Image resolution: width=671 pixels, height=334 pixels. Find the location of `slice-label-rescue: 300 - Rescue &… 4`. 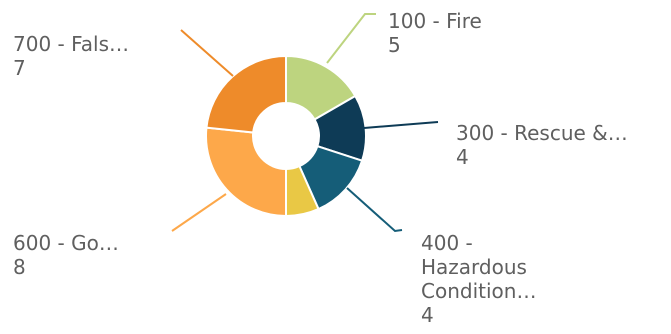

slice-label-rescue: 300 - Rescue &… 4 is located at coordinates (542, 145).